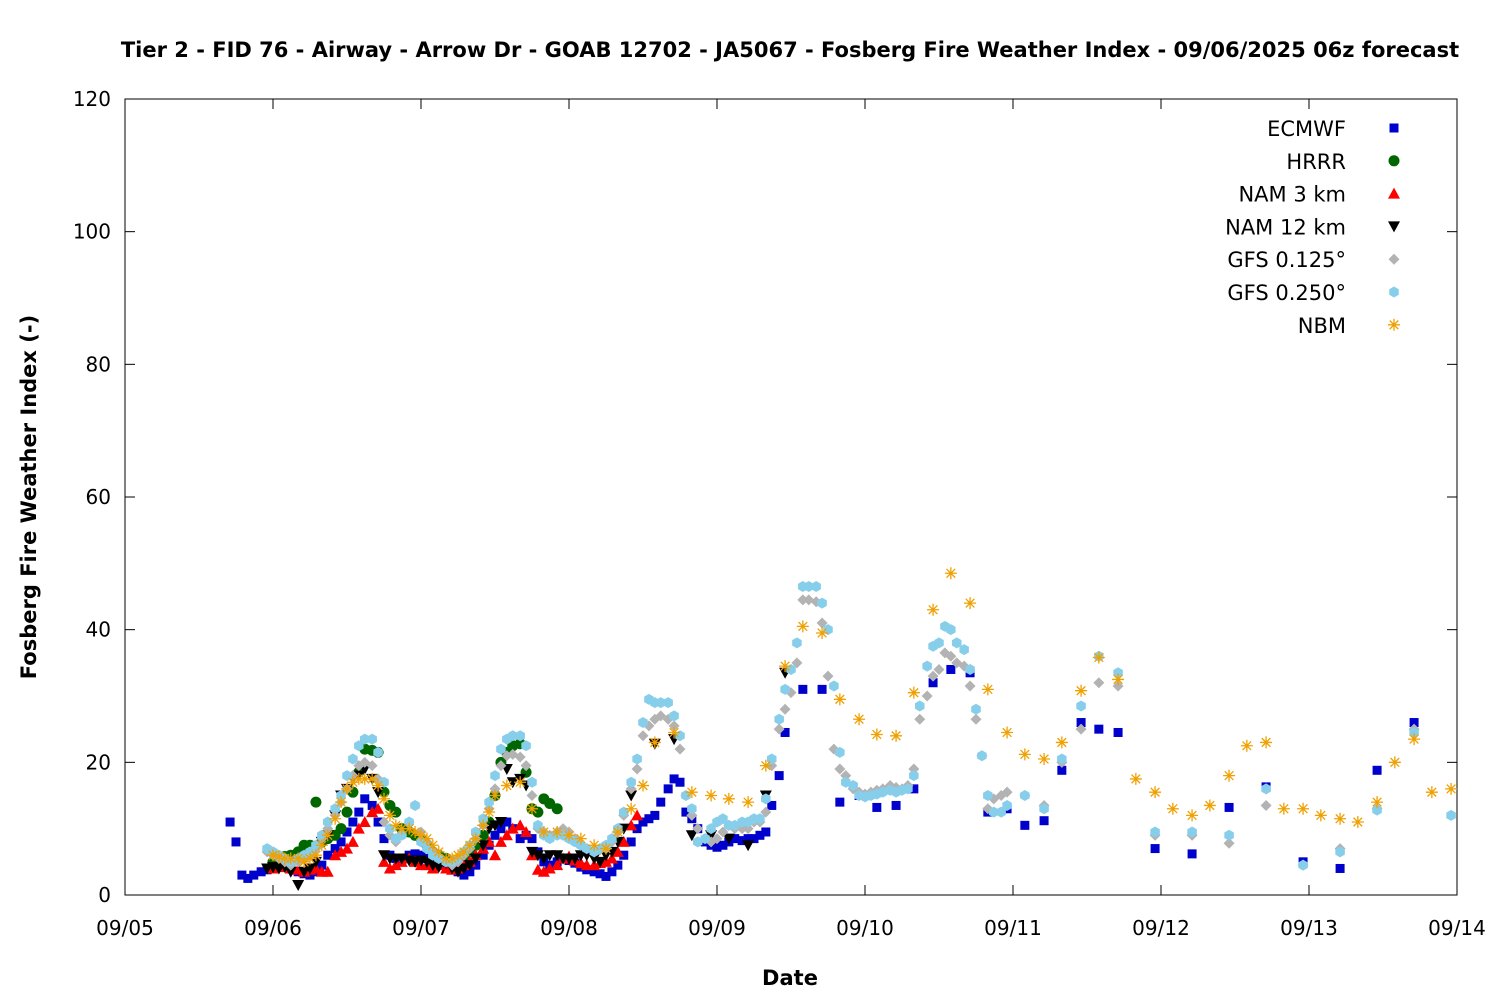 Image resolution: width=1500 pixels, height=1000 pixels. What do you see at coordinates (98, 762) in the screenshot?
I see `y-tick-label: 20` at bounding box center [98, 762].